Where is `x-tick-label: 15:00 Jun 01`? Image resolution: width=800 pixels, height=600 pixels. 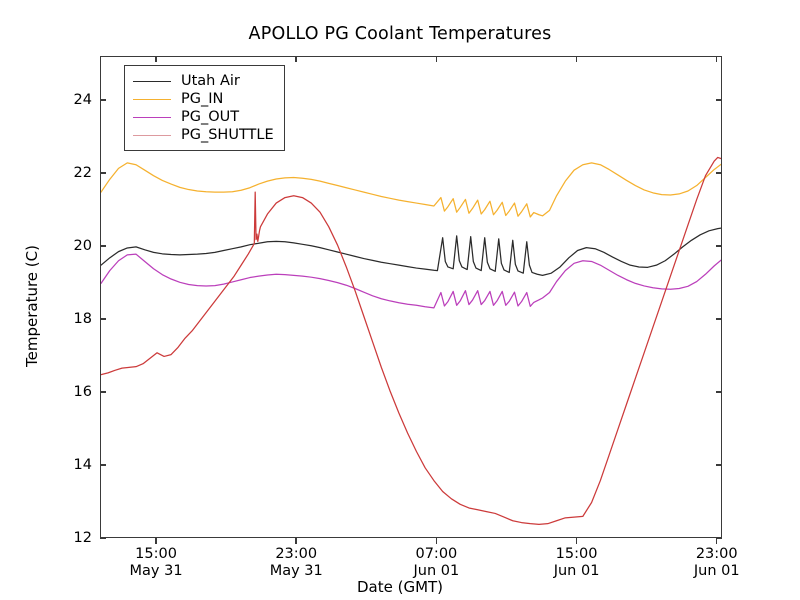 x-tick-label: 15:00 Jun 01 is located at coordinates (577, 563).